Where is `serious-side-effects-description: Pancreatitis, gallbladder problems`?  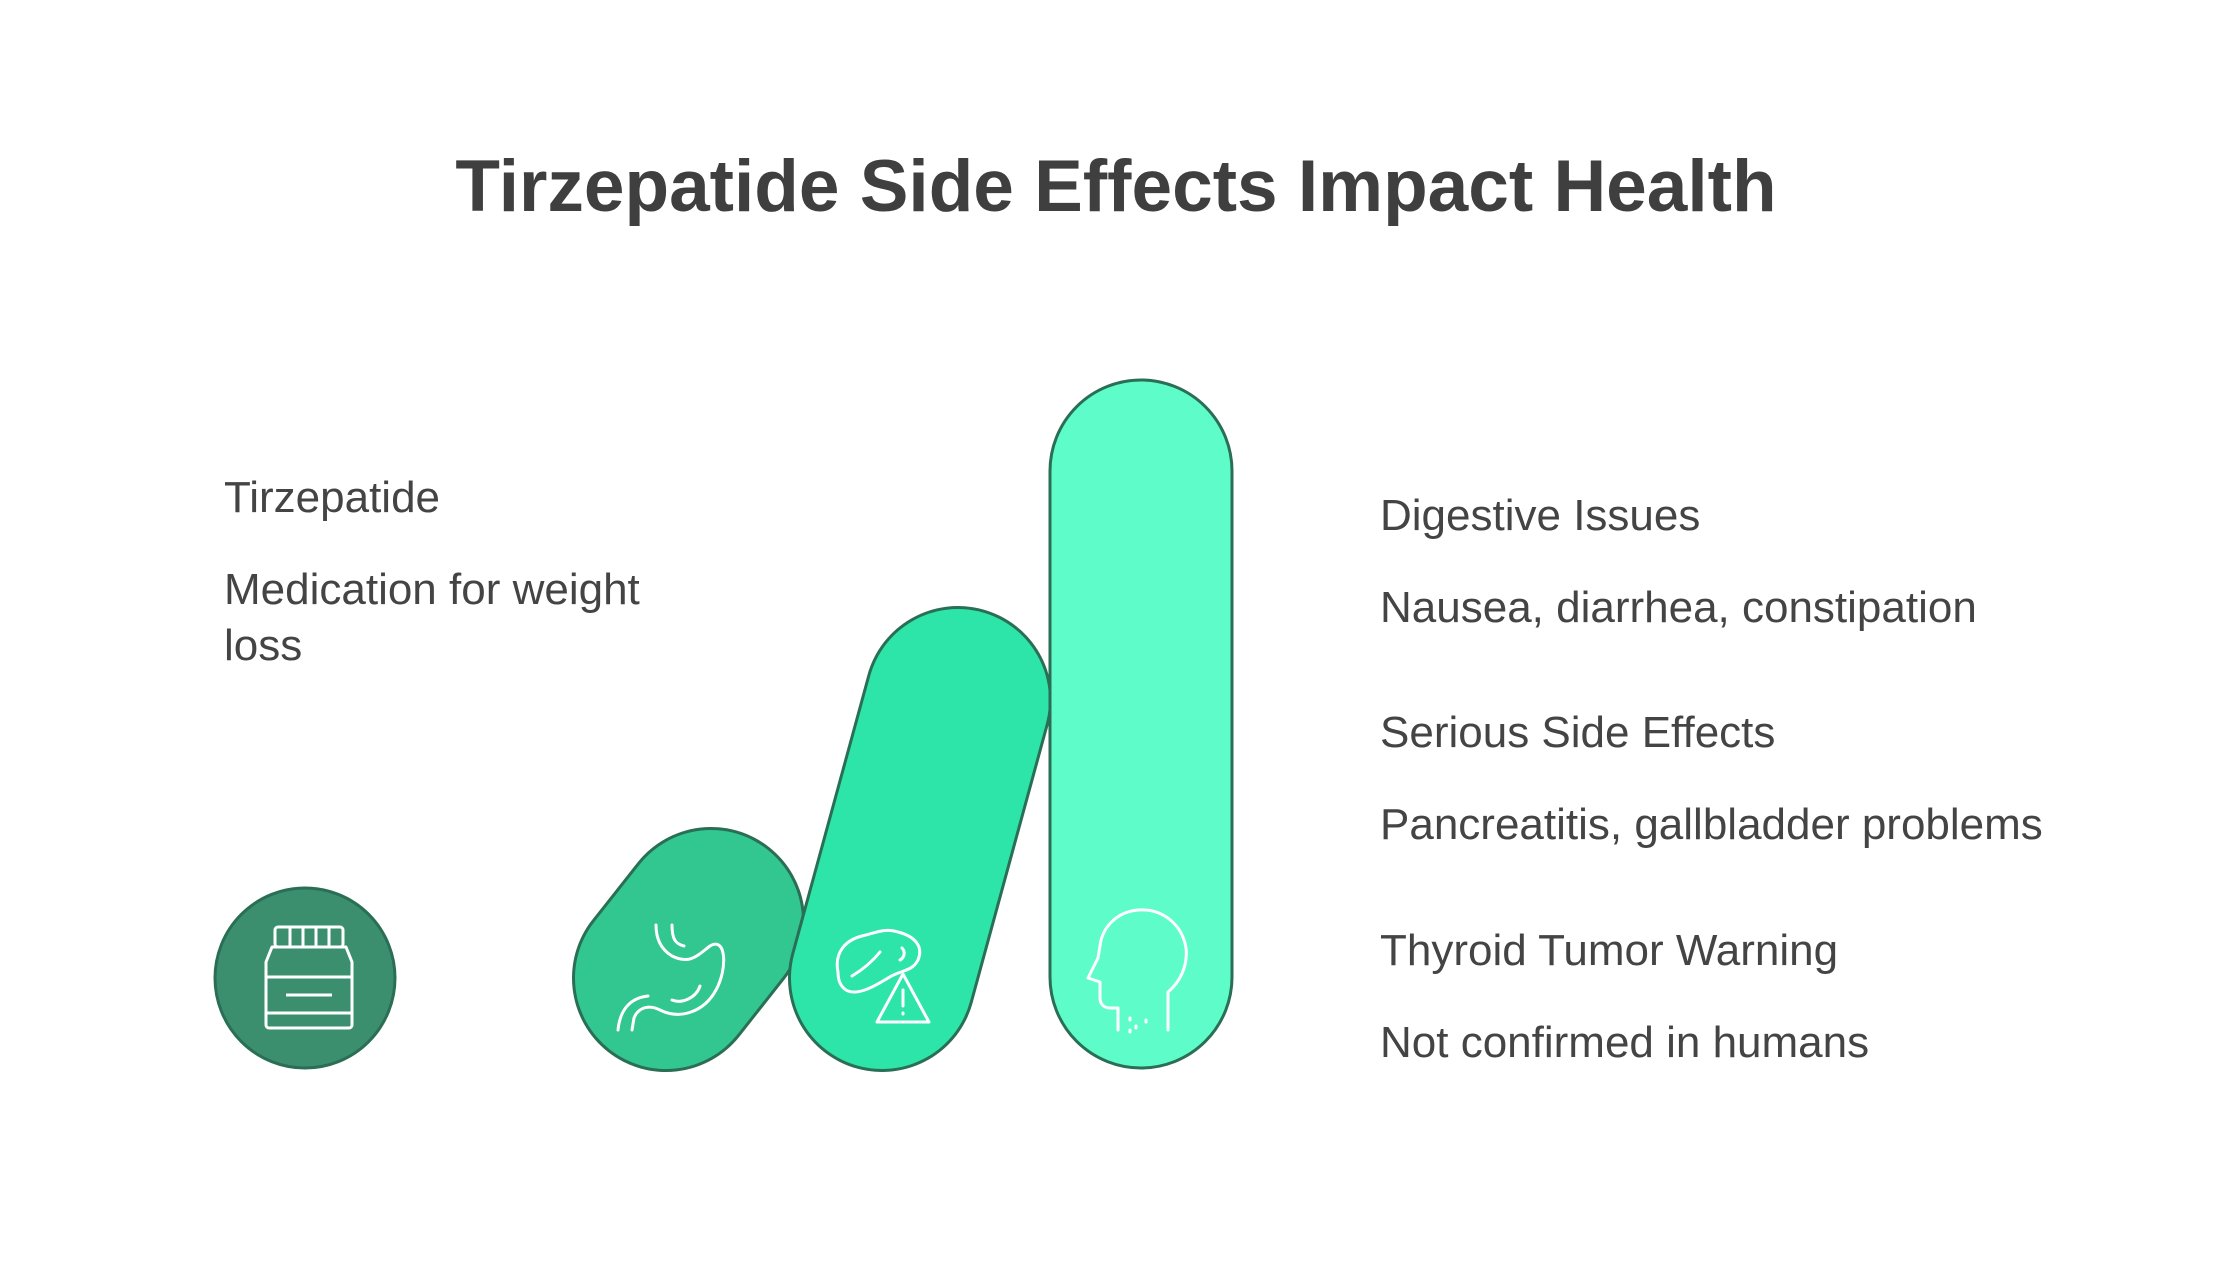
serious-side-effects-description: Pancreatitis, gallbladder problems is located at coordinates (1711, 824).